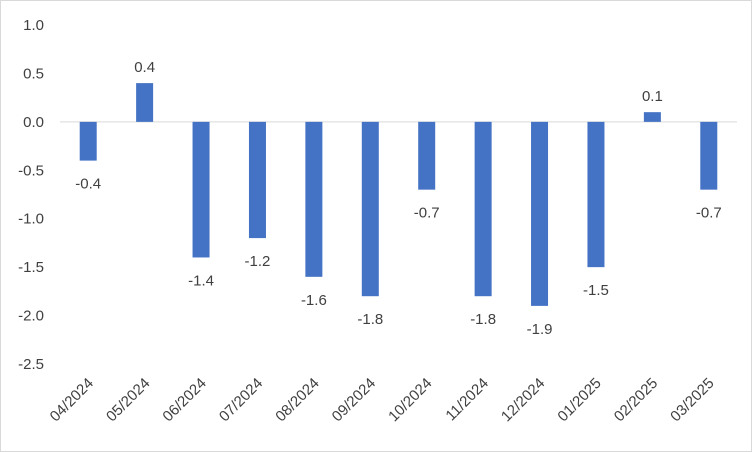  What do you see at coordinates (410, 400) in the screenshot?
I see `x-tick-label: 10/2024` at bounding box center [410, 400].